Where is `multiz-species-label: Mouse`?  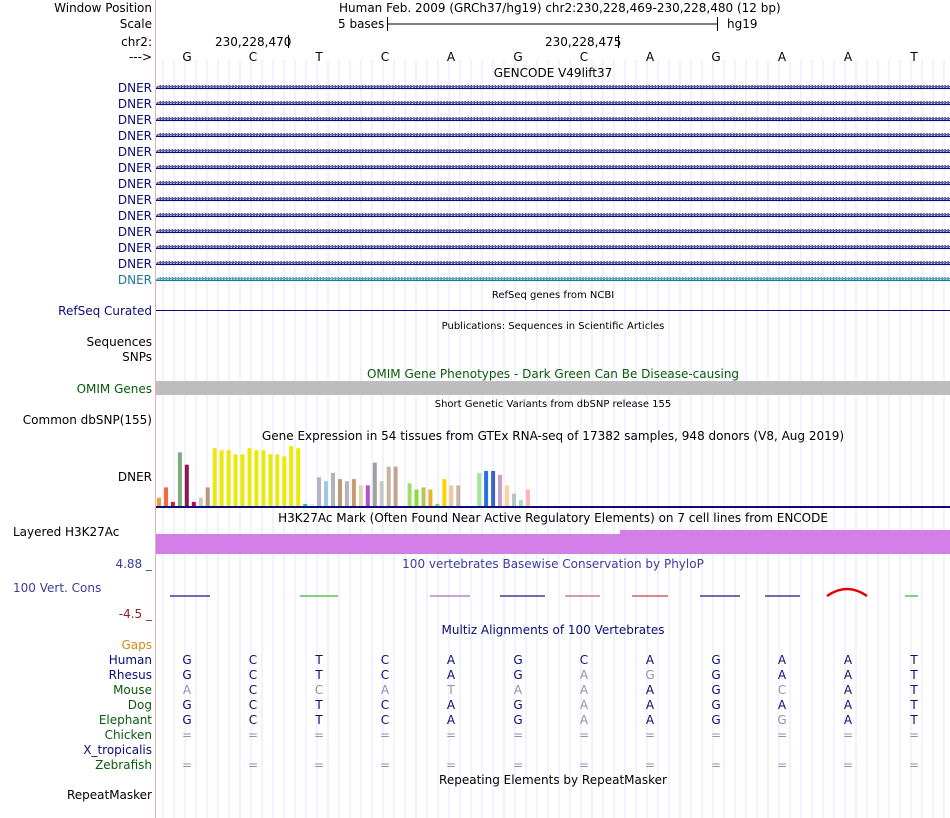
multiz-species-label: Mouse is located at coordinates (132, 690).